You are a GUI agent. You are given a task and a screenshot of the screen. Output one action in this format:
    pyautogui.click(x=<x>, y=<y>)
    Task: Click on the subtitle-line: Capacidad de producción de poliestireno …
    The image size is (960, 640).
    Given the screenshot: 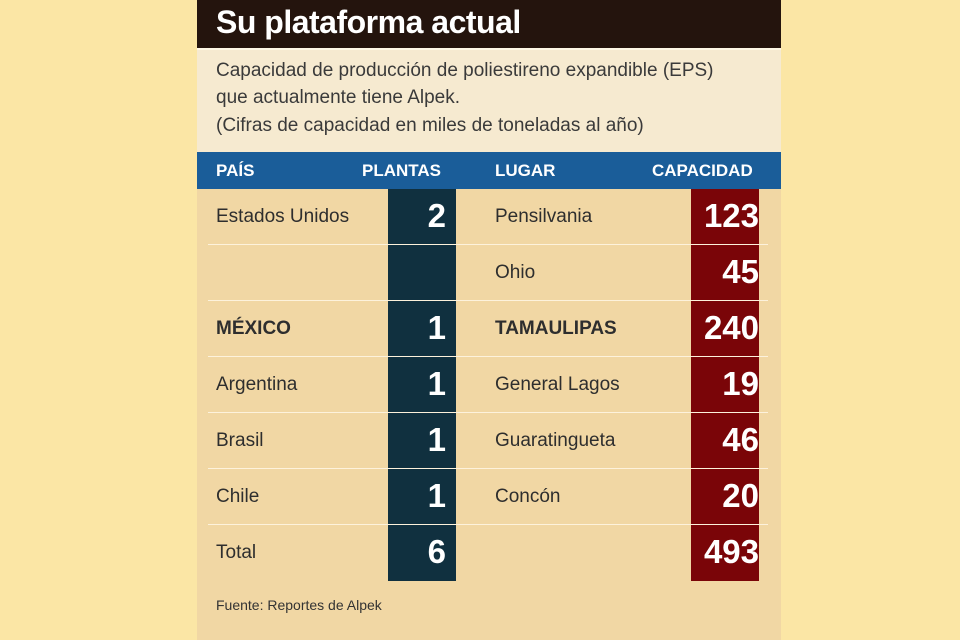 What is the action you would take?
    pyautogui.click(x=465, y=70)
    